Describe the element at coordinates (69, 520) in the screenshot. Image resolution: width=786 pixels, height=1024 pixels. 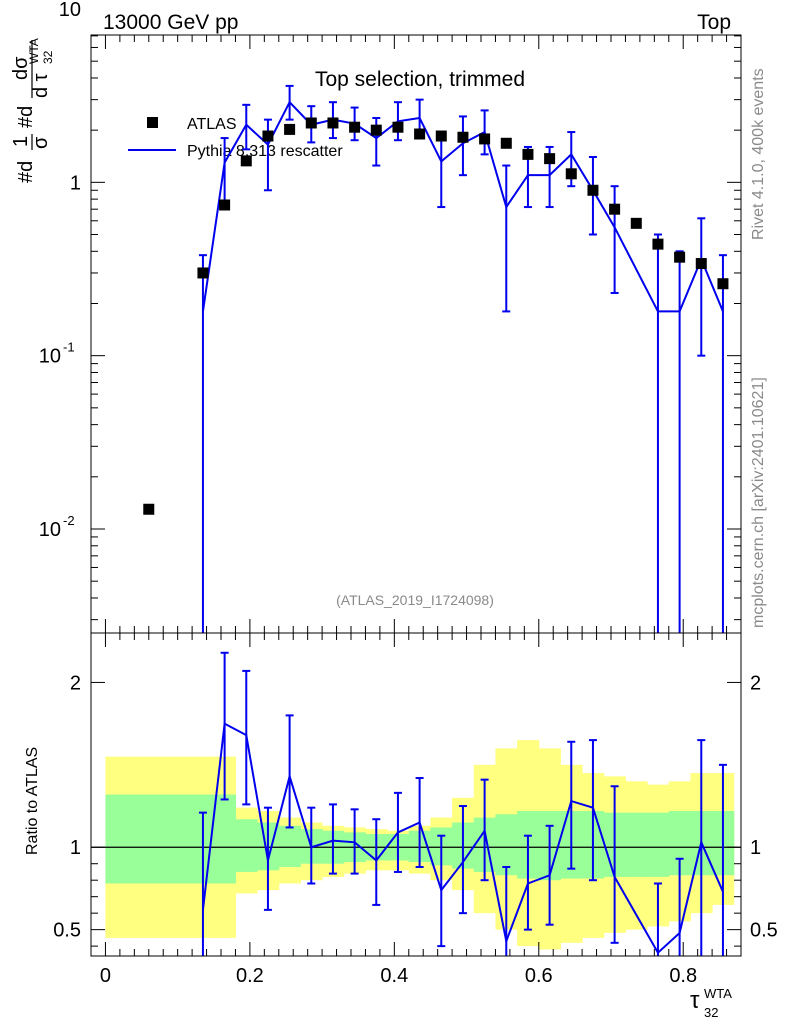
I see `y-main-tick-exponent: -2` at that location.